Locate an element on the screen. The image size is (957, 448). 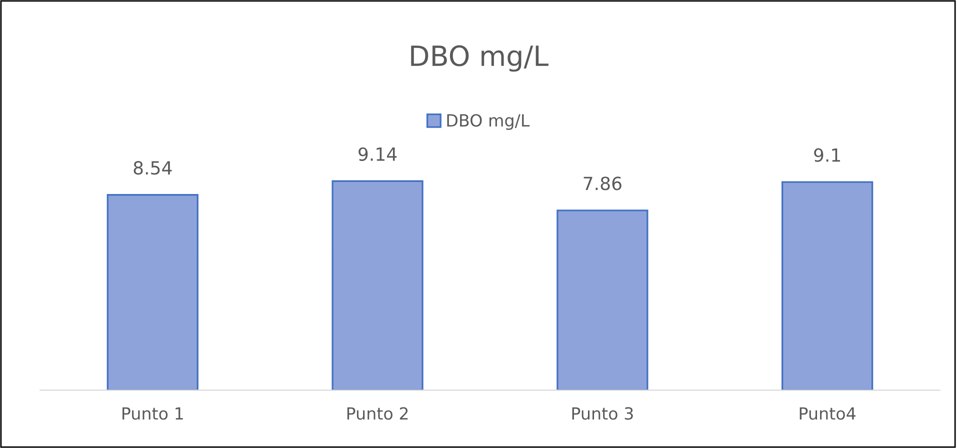
data-label: 9.1 is located at coordinates (827, 155).